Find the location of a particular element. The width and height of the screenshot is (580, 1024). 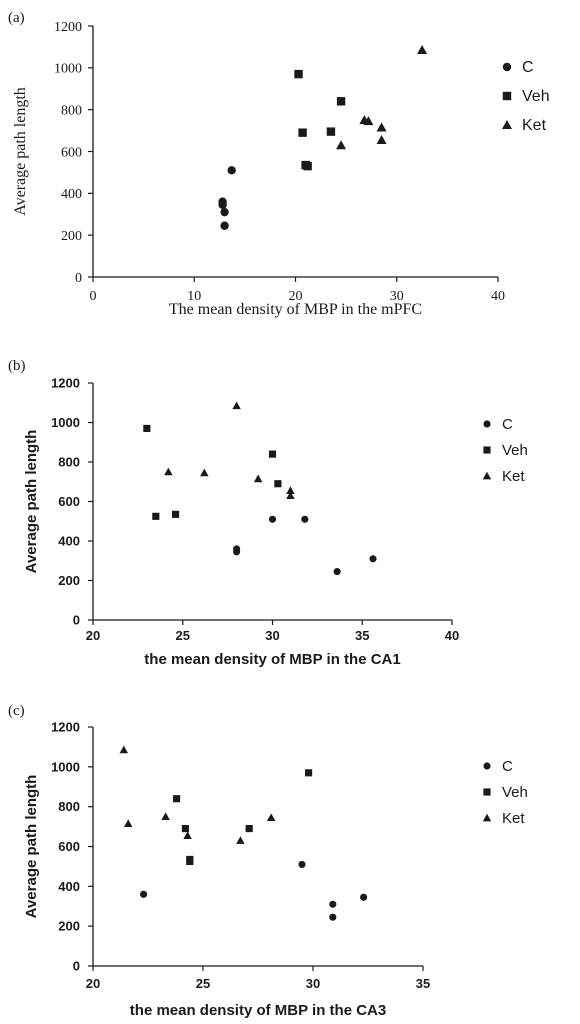

panel-label: (a) is located at coordinates (16, 18).